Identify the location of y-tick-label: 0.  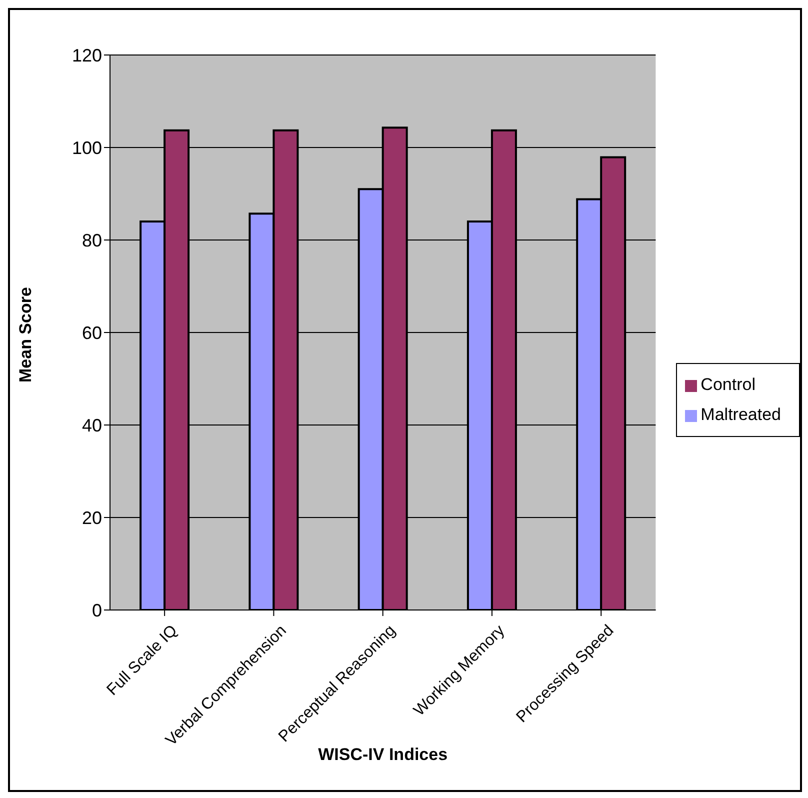
(97, 610).